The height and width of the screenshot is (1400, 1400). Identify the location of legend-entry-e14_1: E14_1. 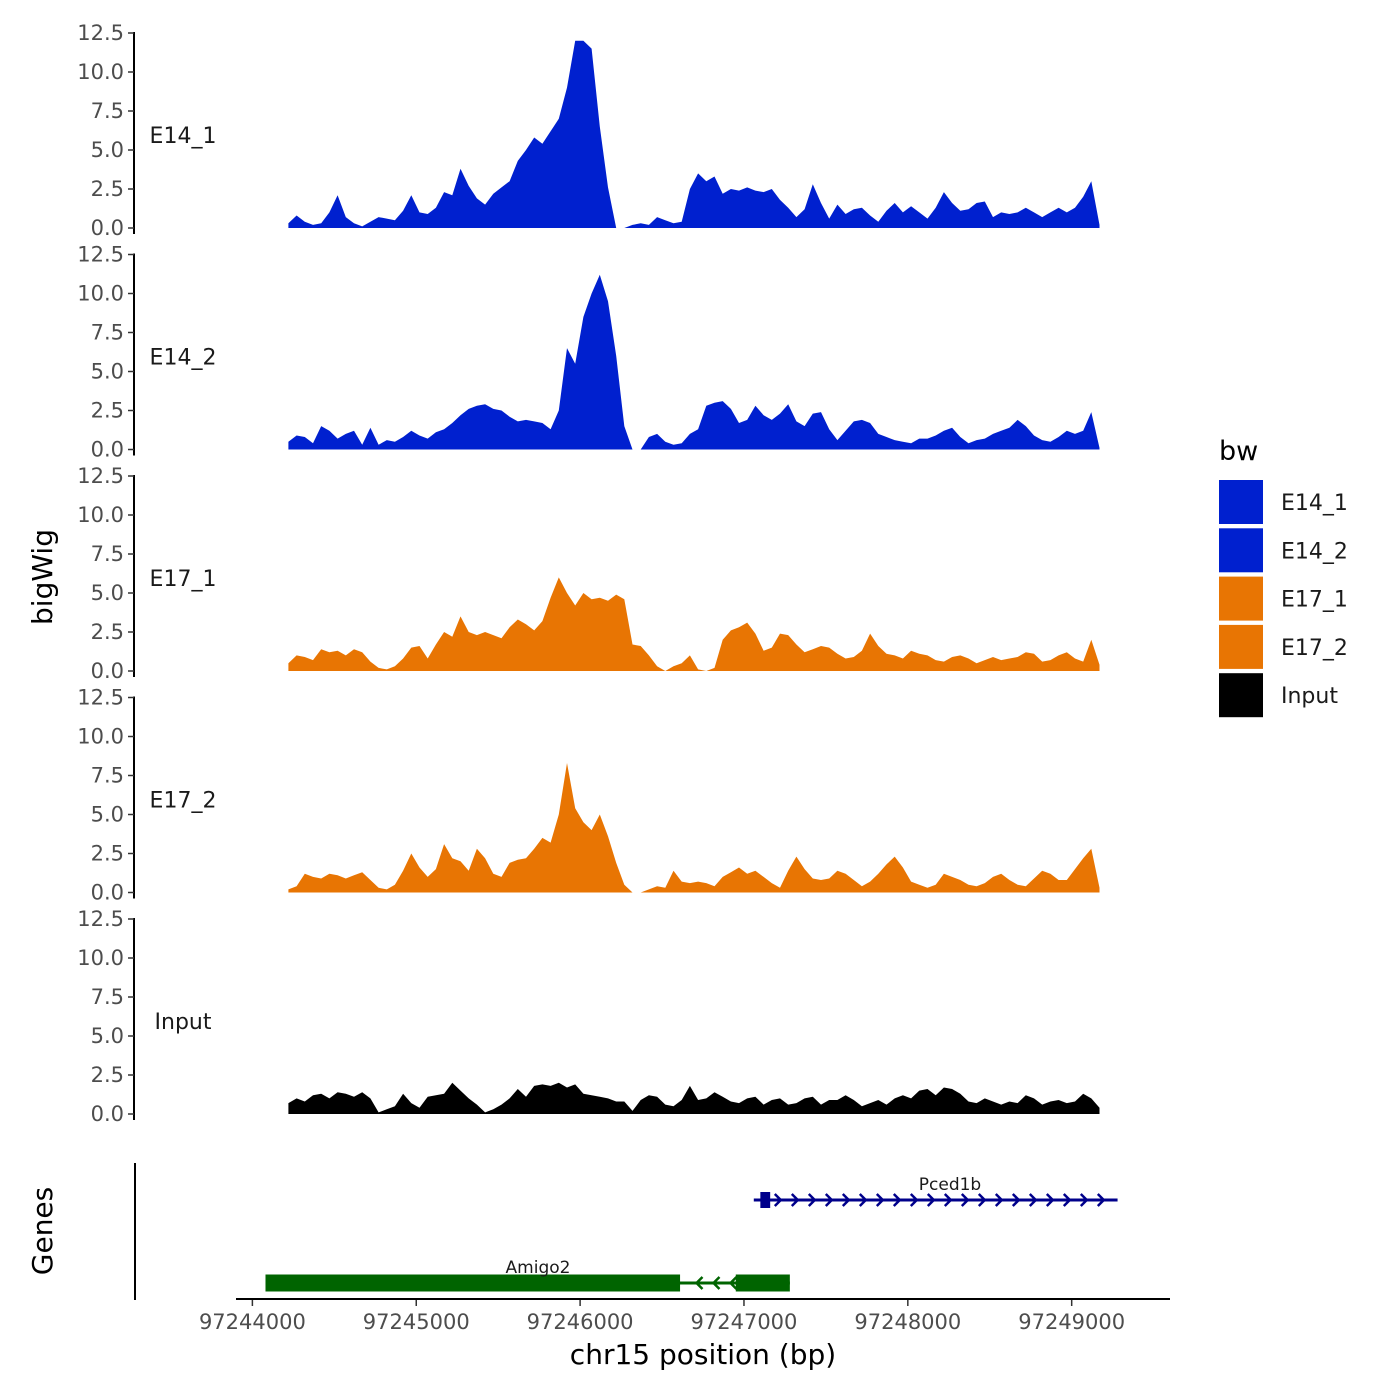
(1283, 502).